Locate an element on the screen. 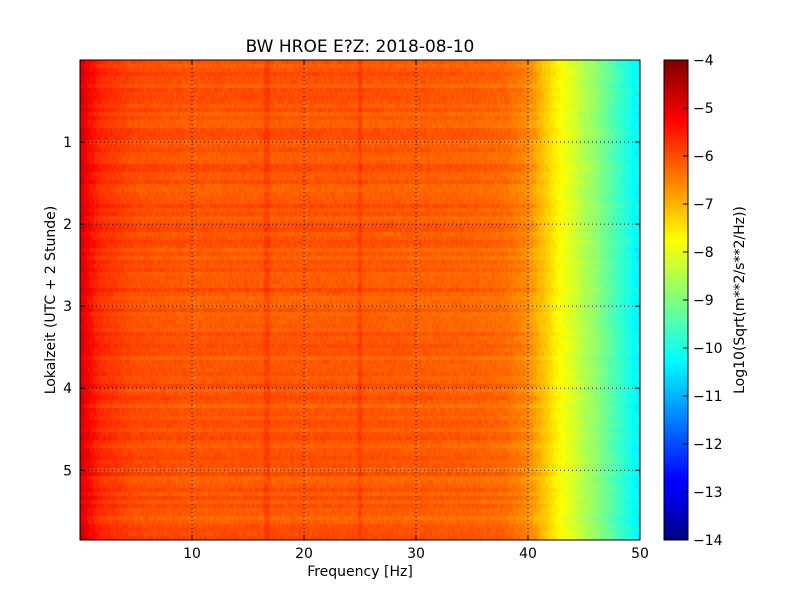 The image size is (800, 600). colorbar-ticks: −4 −5 −6 −7 −8 −9 −10 −11 −12 −13 −14 is located at coordinates (703, 301).